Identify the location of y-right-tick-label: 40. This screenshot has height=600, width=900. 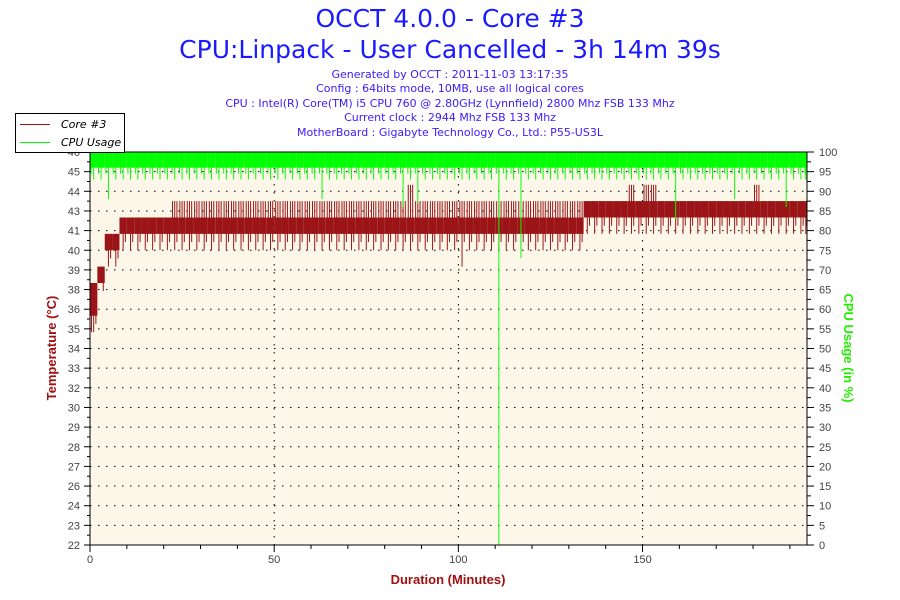
(825, 389).